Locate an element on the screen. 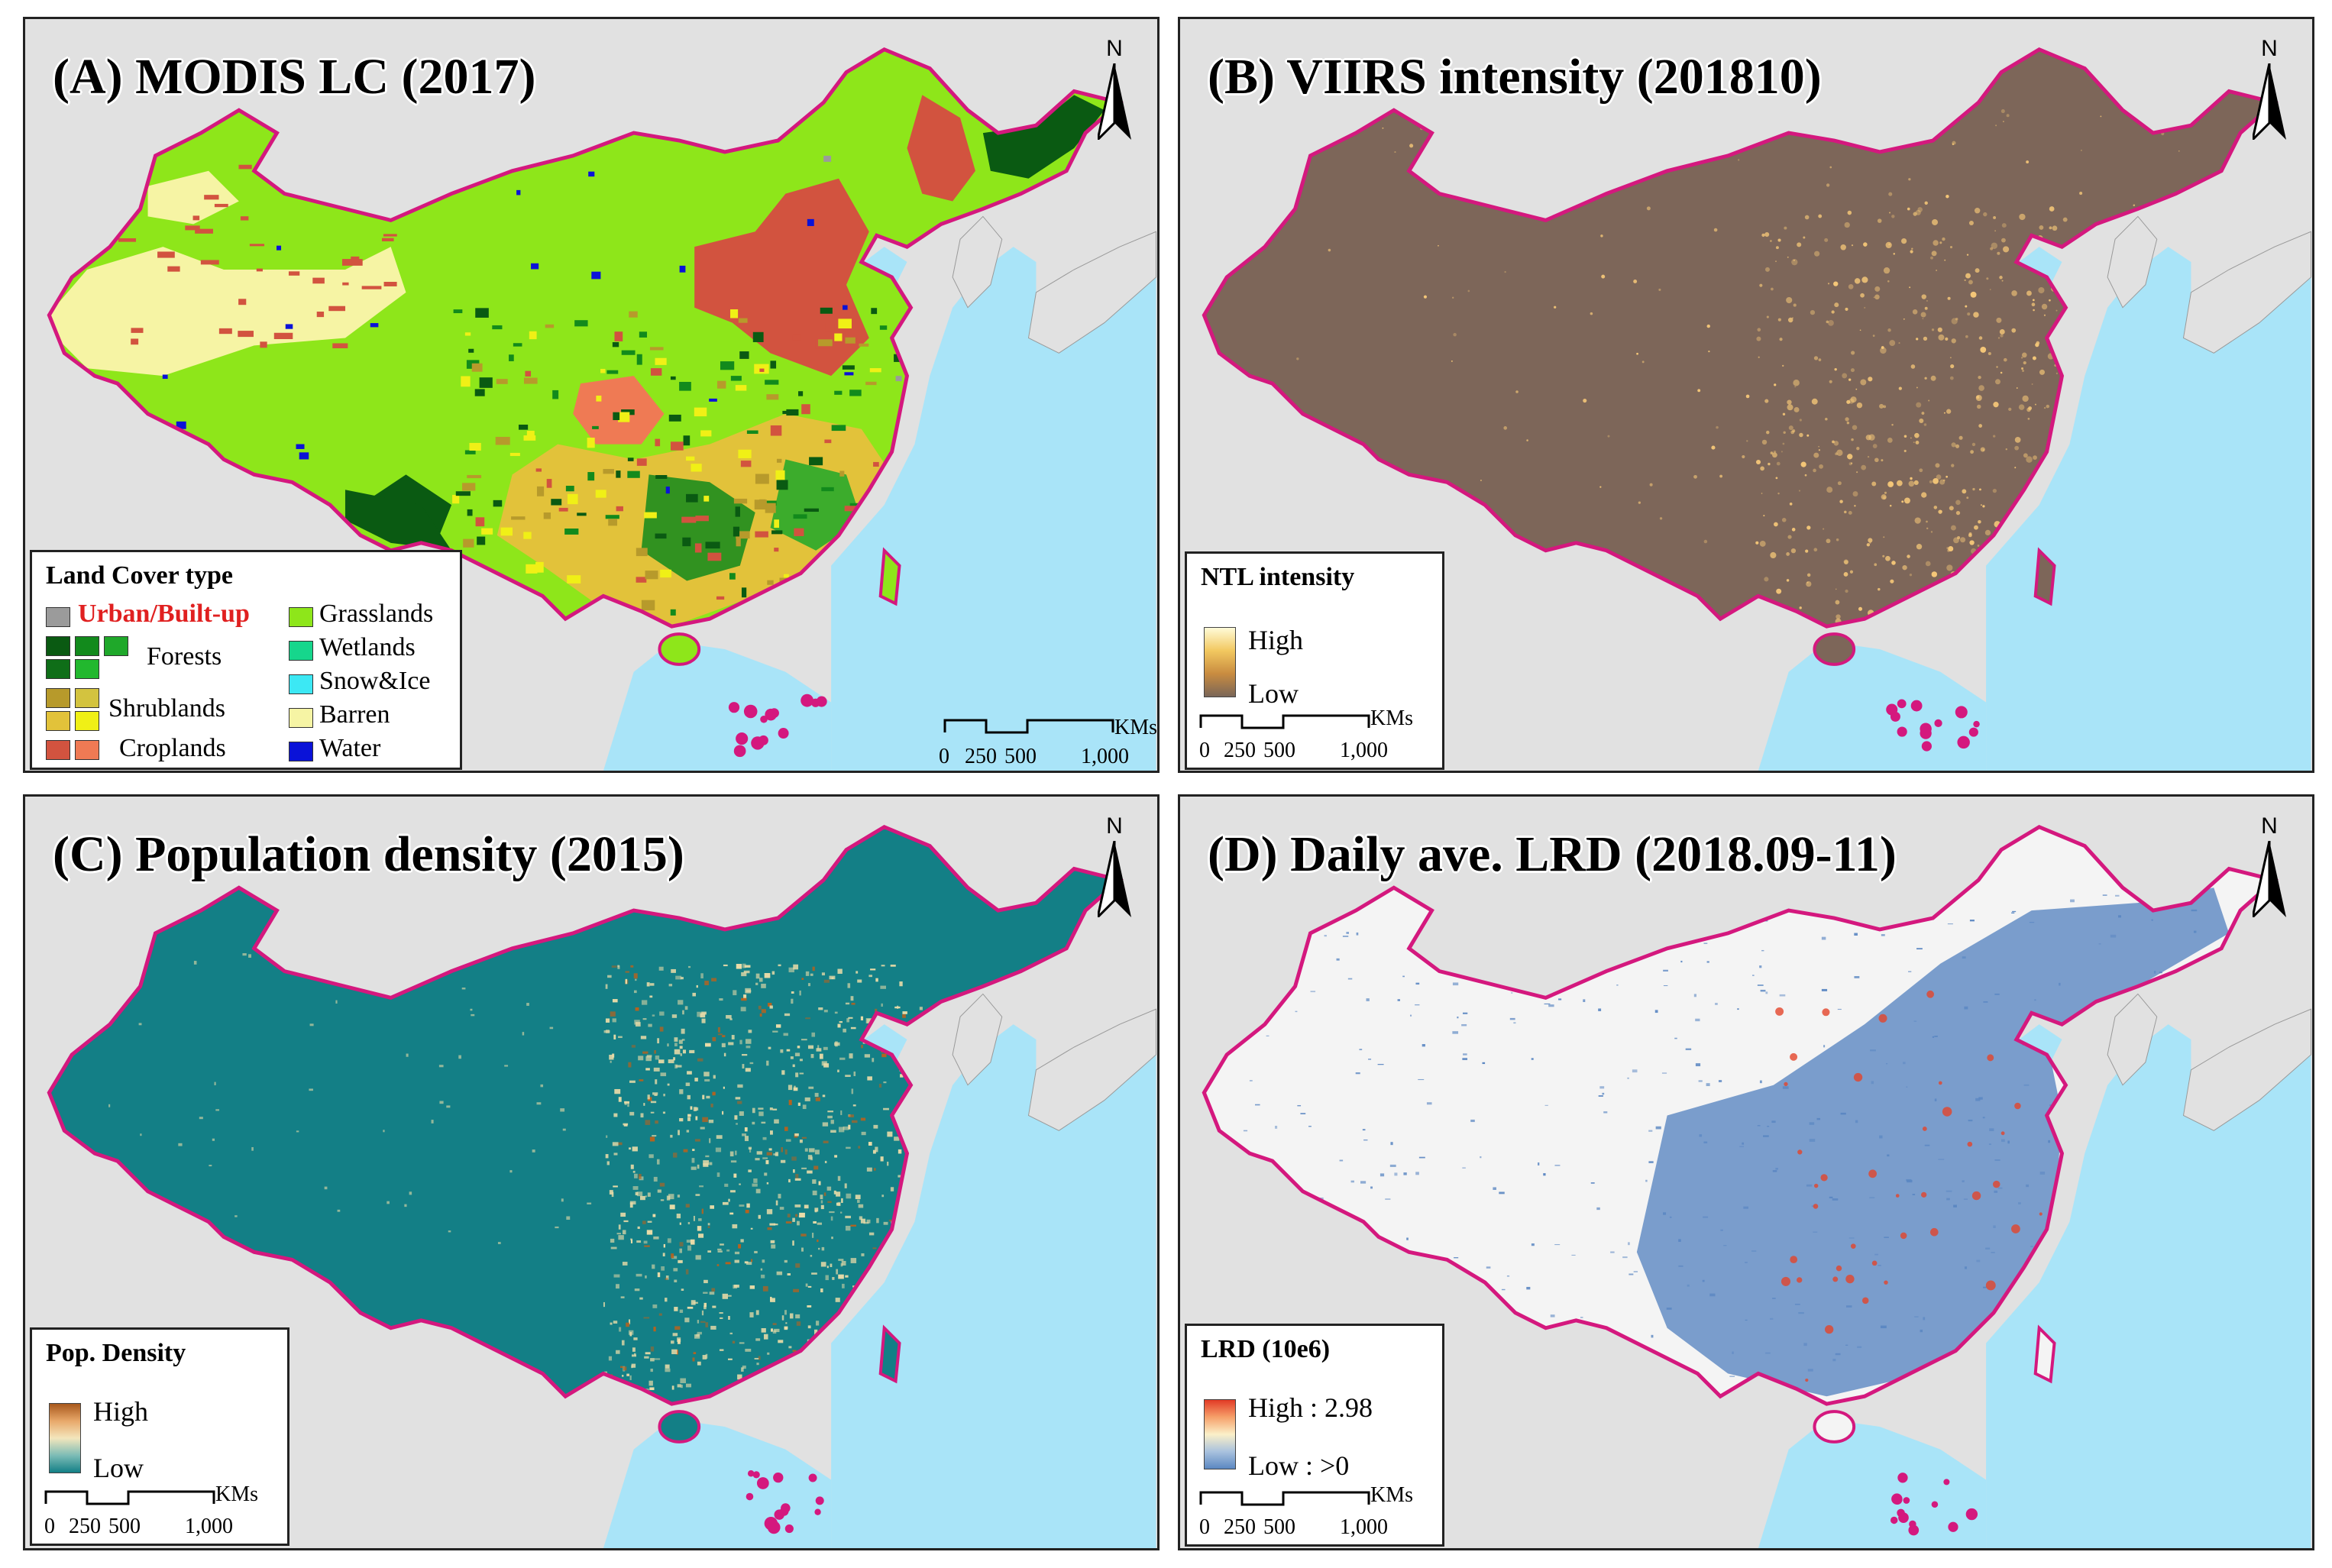  panel-title: (C) Population density (2015) is located at coordinates (368, 854).